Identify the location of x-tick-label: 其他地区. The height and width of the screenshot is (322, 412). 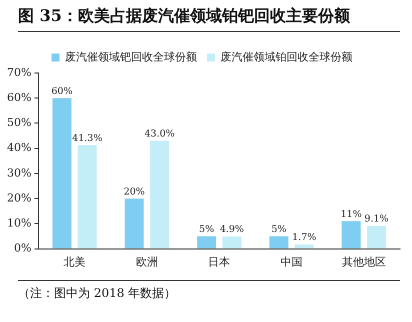
(364, 261).